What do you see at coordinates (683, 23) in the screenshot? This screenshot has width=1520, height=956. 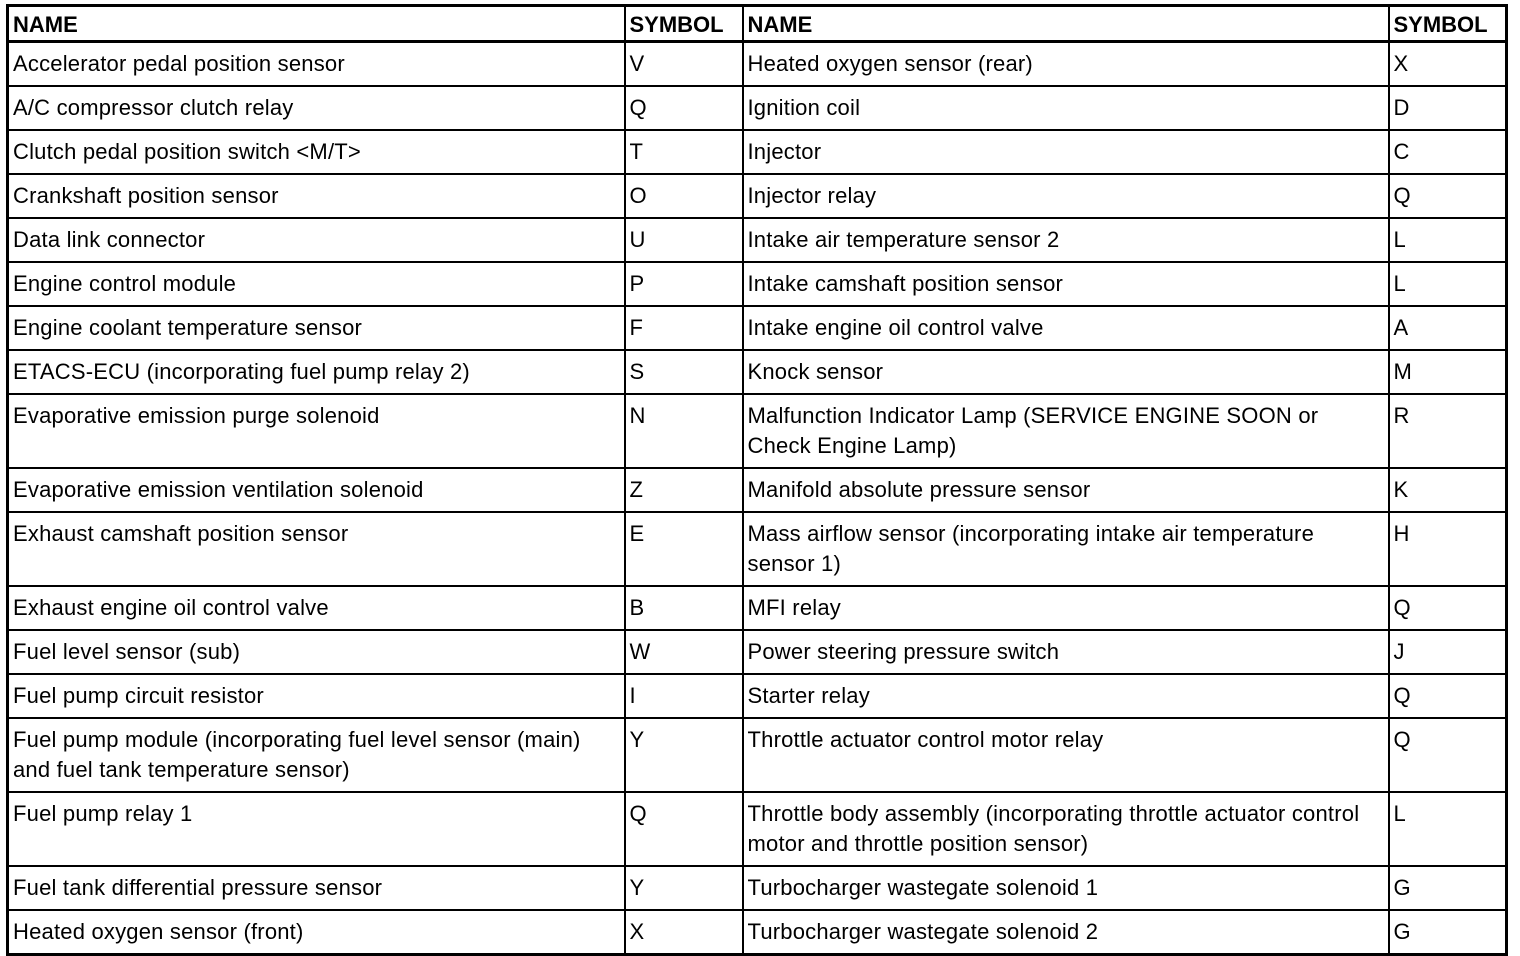 I see `header-symbol-1: SYMBOL` at bounding box center [683, 23].